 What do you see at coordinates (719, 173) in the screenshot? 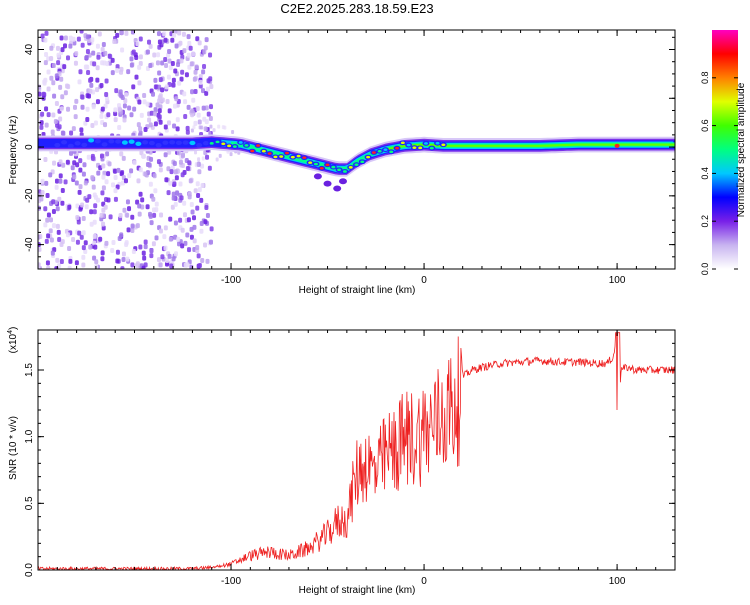
I see `colorbar-ticks: 0.0 0.2 0.4 0.6 0.8` at bounding box center [719, 173].